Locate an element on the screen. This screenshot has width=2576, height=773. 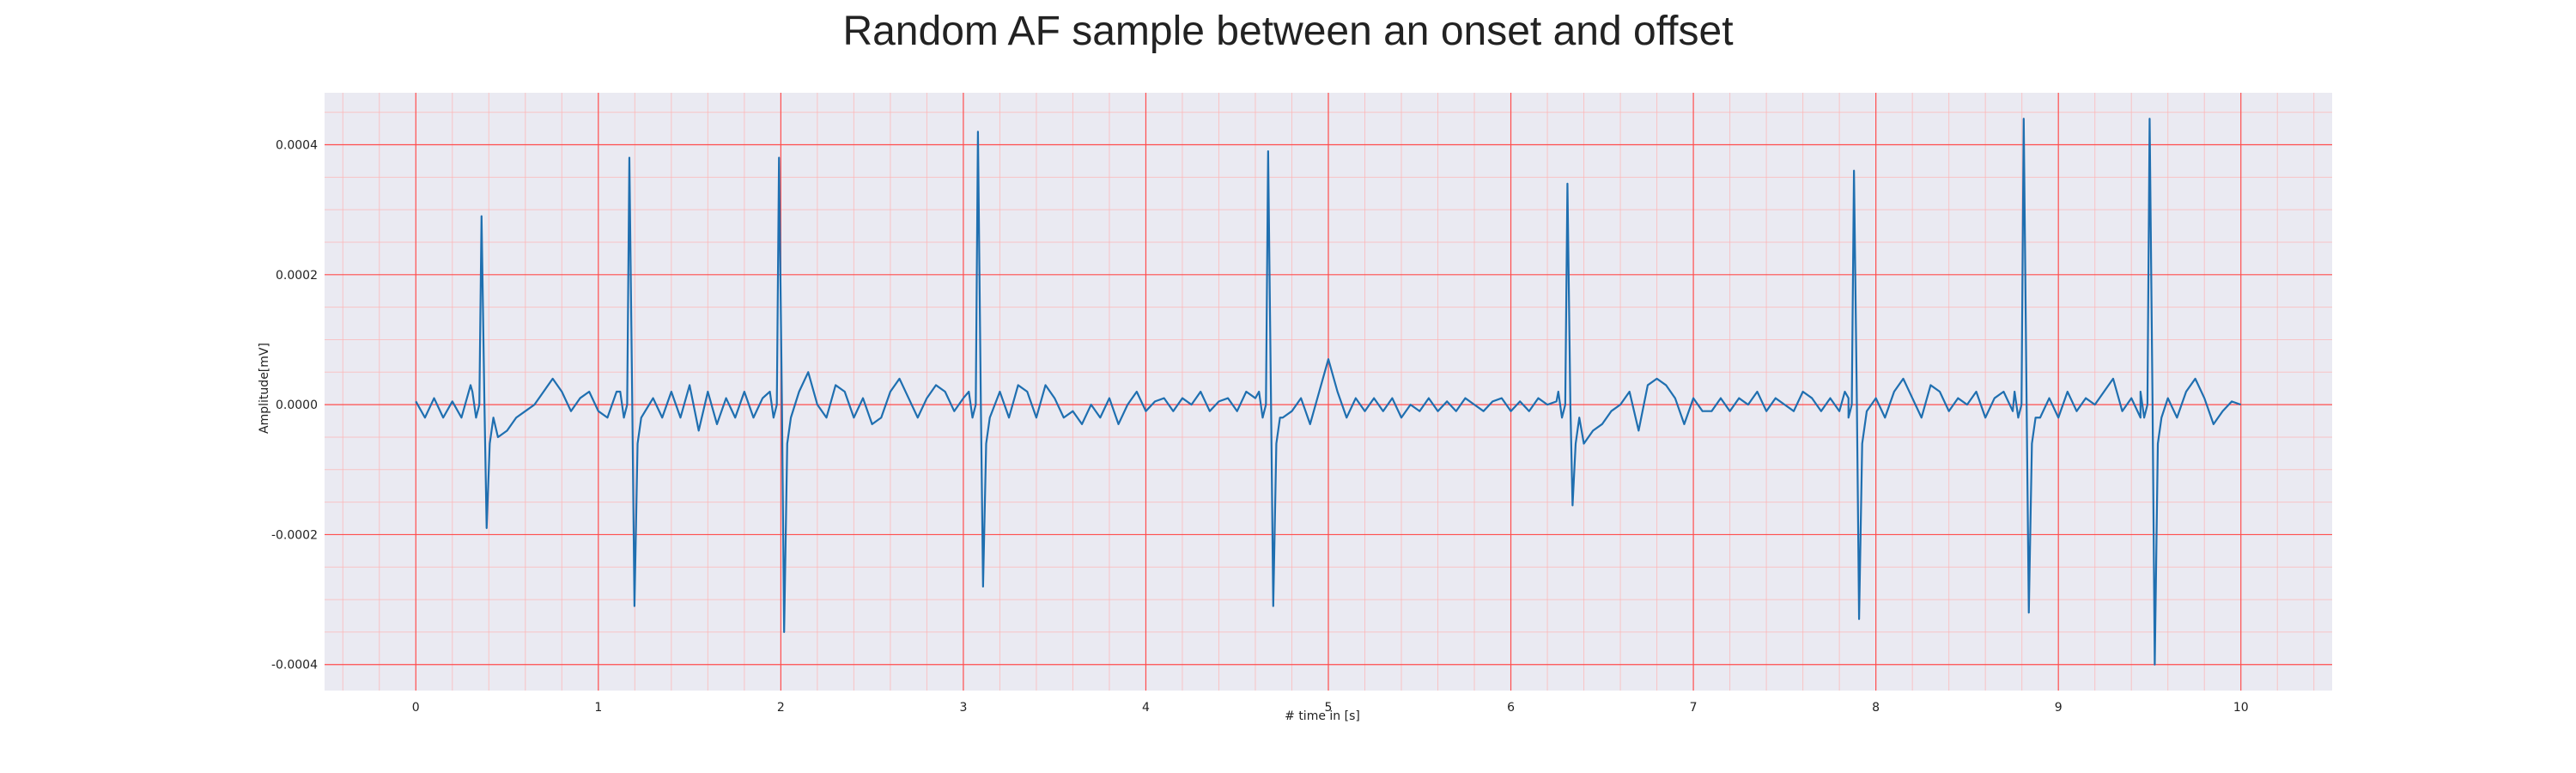
x-tick-label: 10 is located at coordinates (2241, 708).